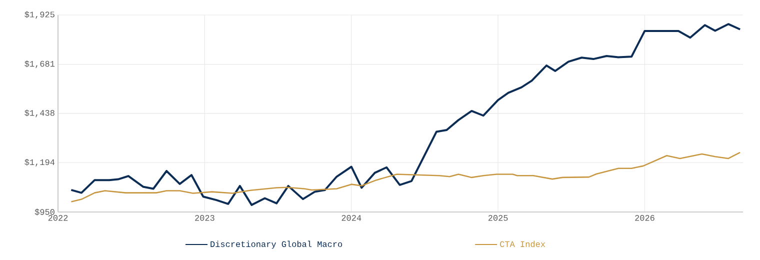 The width and height of the screenshot is (760, 260). I want to click on y-tick-label: $1,681, so click(39, 64).